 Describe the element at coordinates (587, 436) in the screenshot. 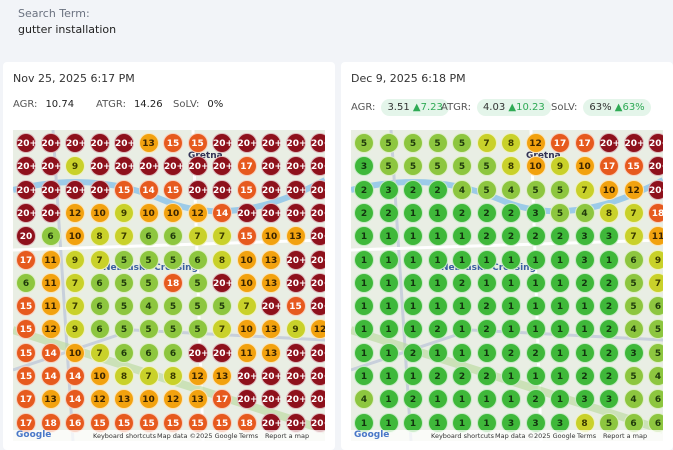

I see `terms: Terms` at that location.